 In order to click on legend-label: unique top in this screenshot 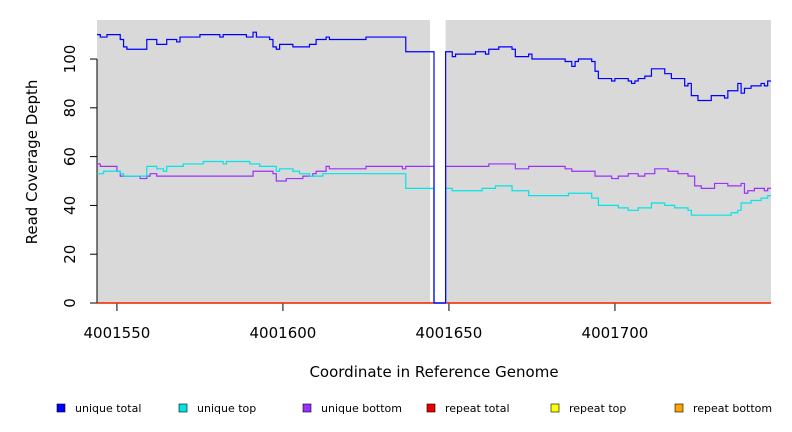, I will do `click(226, 408)`.